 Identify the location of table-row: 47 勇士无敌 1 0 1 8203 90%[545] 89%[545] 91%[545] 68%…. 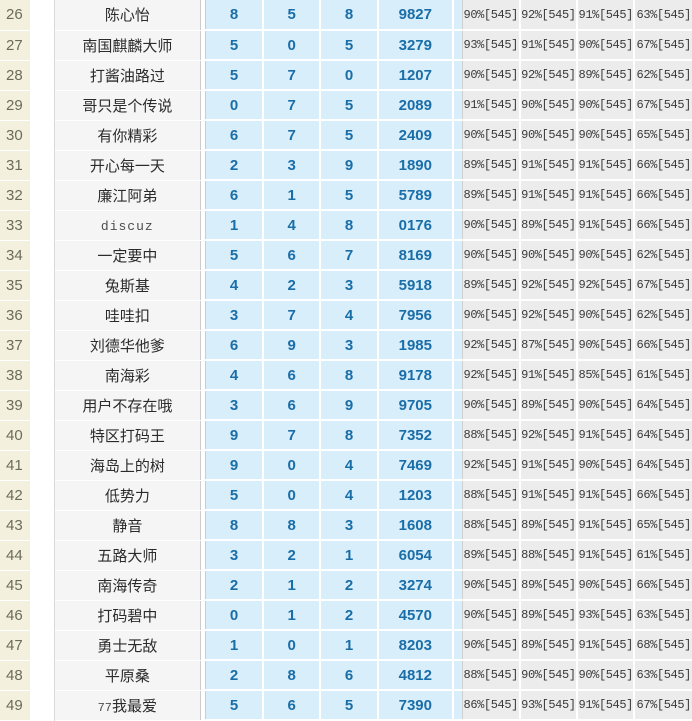
(346, 645).